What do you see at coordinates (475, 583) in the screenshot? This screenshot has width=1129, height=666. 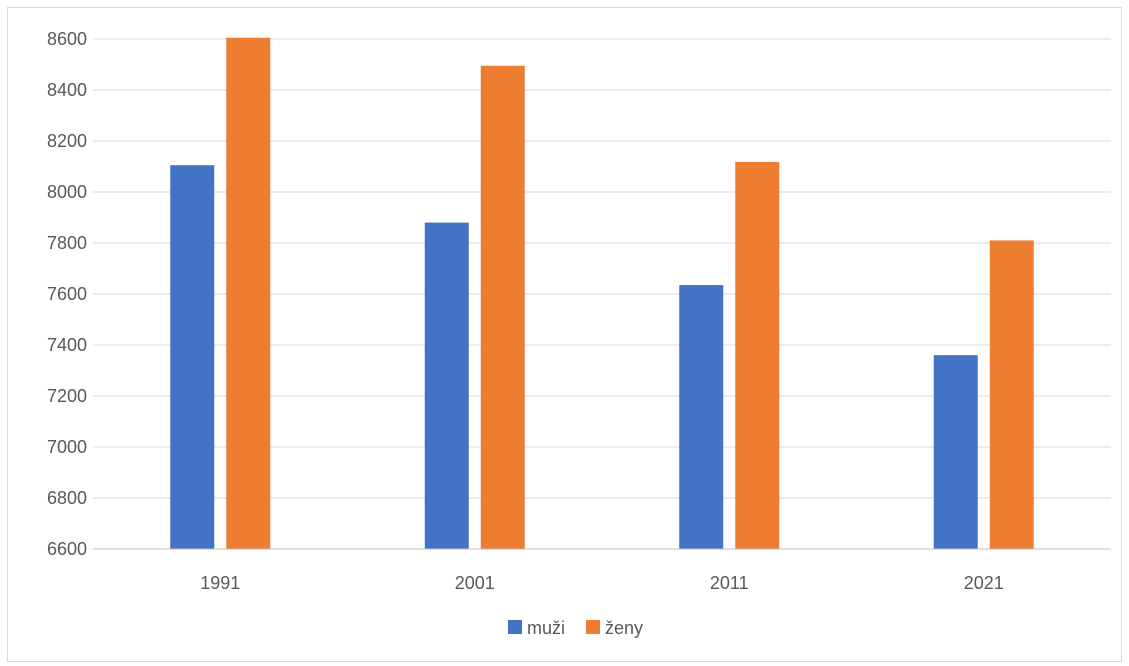 I see `x-tick-label: 2001` at bounding box center [475, 583].